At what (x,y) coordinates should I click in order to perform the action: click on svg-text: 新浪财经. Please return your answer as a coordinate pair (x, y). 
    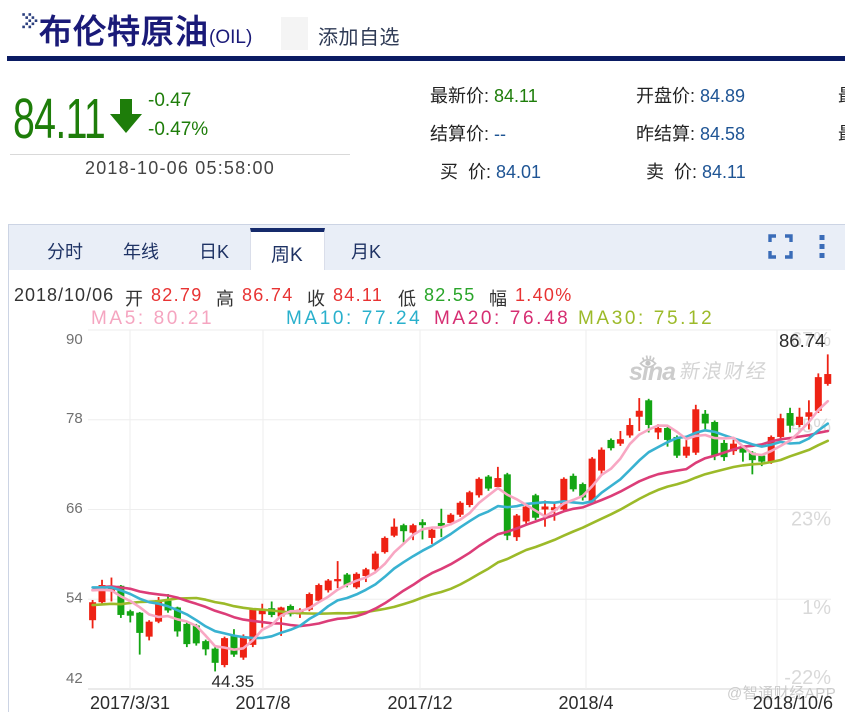
    Looking at the image, I should click on (724, 371).